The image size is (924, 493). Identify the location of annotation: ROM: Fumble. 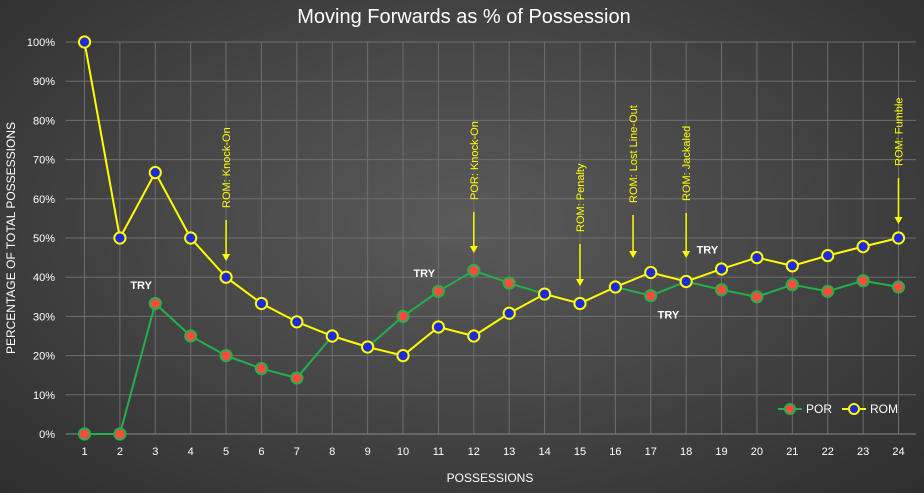
(900, 161).